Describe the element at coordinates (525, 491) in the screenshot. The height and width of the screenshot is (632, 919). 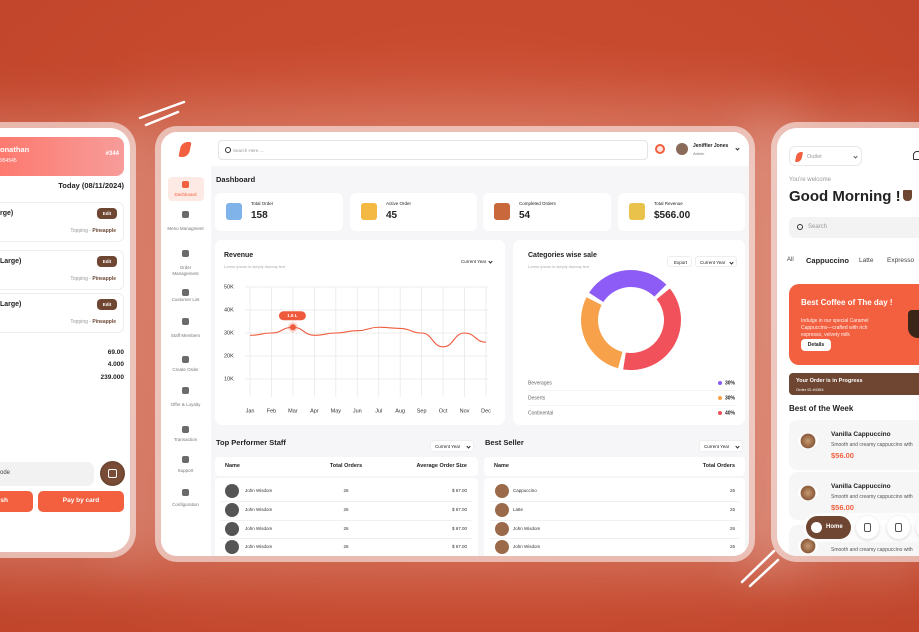
I see `table-cell: Cappuccino` at that location.